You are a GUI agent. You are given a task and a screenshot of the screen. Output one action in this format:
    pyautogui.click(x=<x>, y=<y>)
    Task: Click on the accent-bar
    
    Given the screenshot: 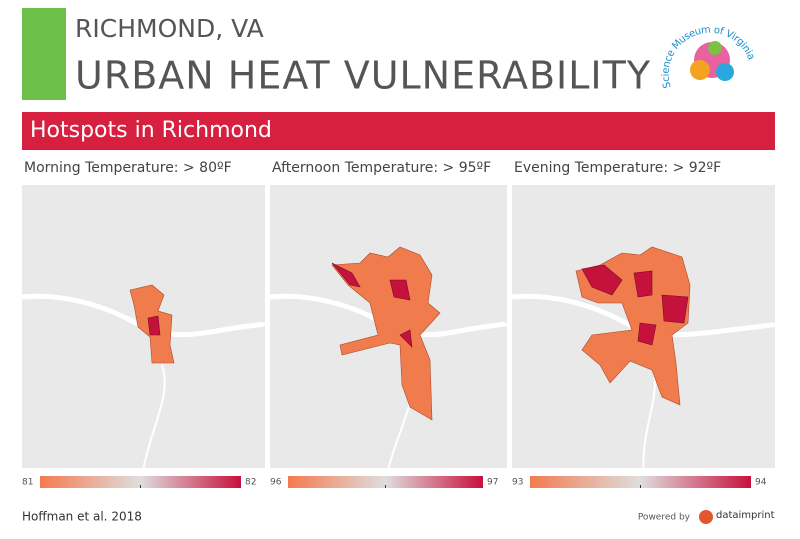 What is the action you would take?
    pyautogui.click(x=44, y=54)
    